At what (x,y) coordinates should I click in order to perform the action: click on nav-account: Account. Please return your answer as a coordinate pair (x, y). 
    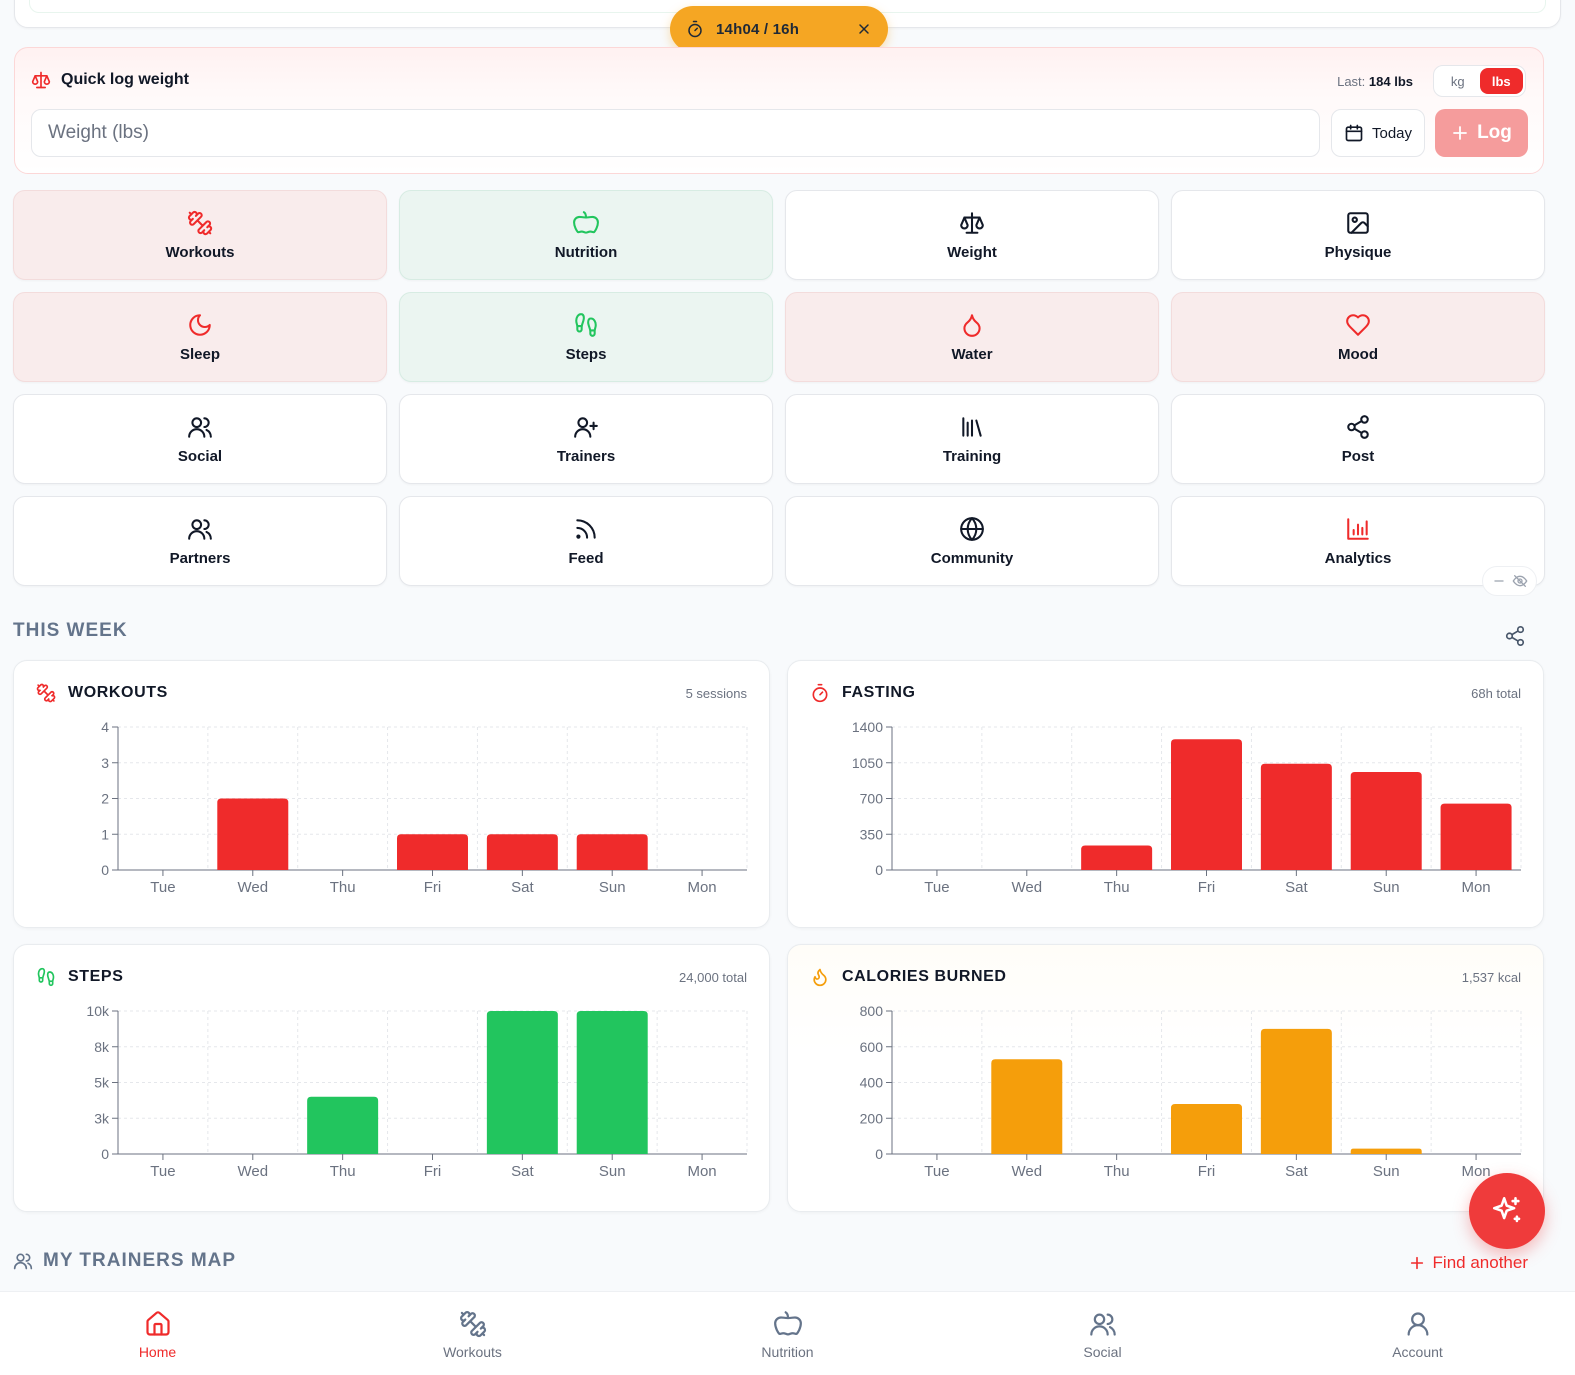
    Looking at the image, I should click on (1417, 1333).